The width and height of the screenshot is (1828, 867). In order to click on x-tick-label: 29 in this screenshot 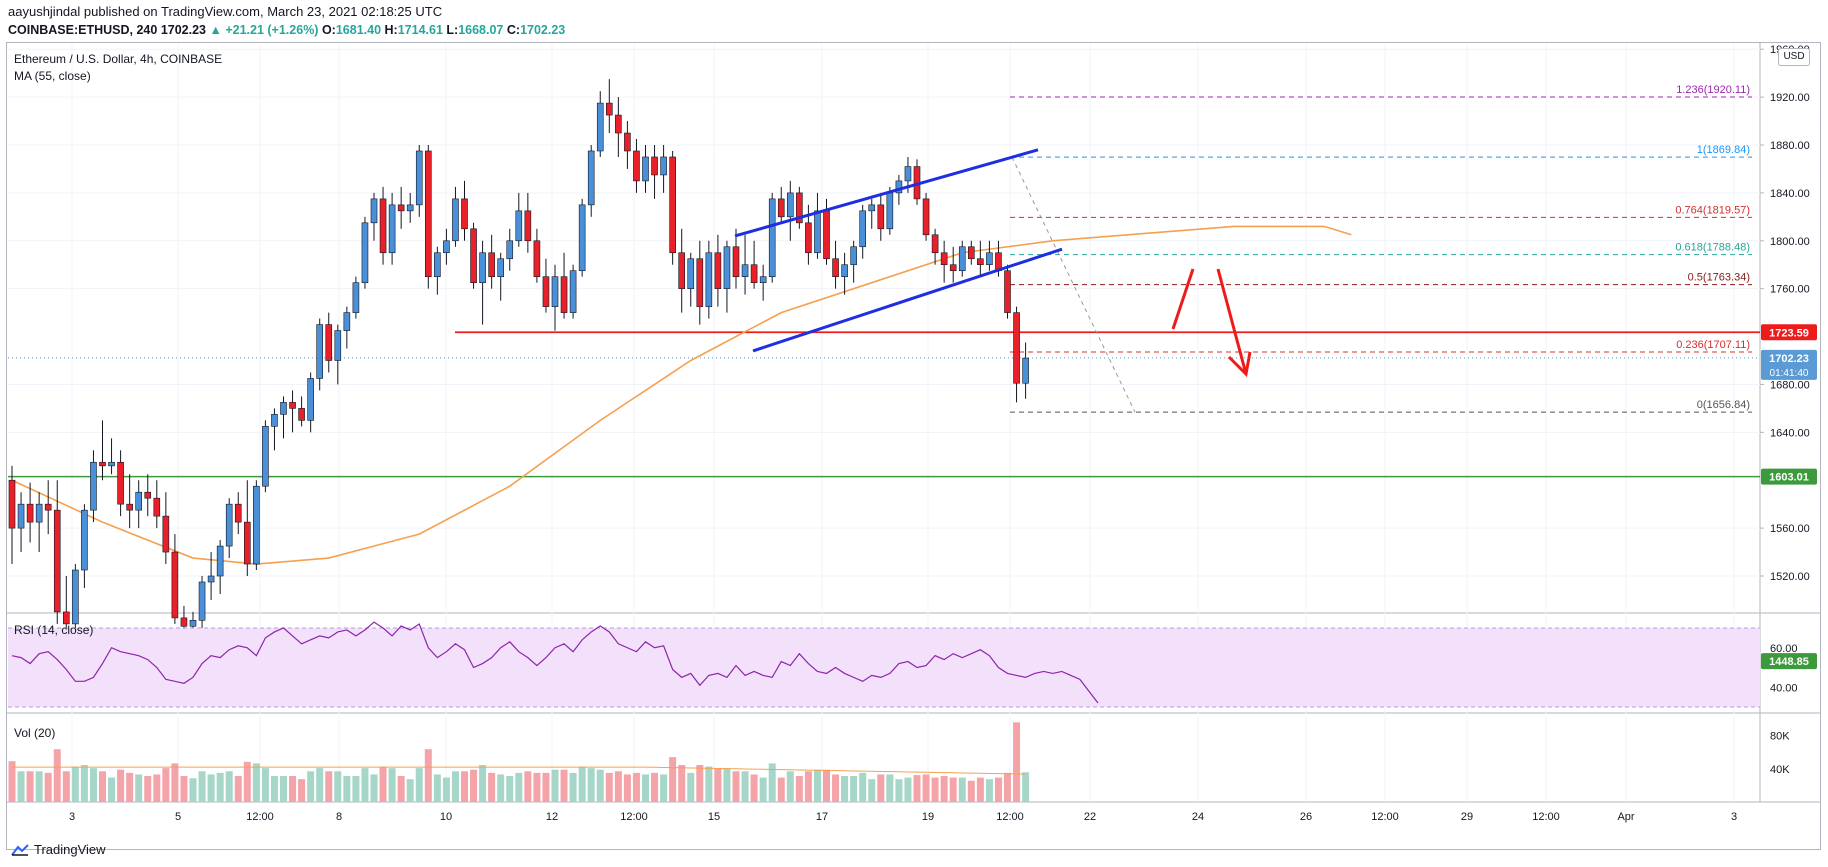, I will do `click(1467, 817)`.